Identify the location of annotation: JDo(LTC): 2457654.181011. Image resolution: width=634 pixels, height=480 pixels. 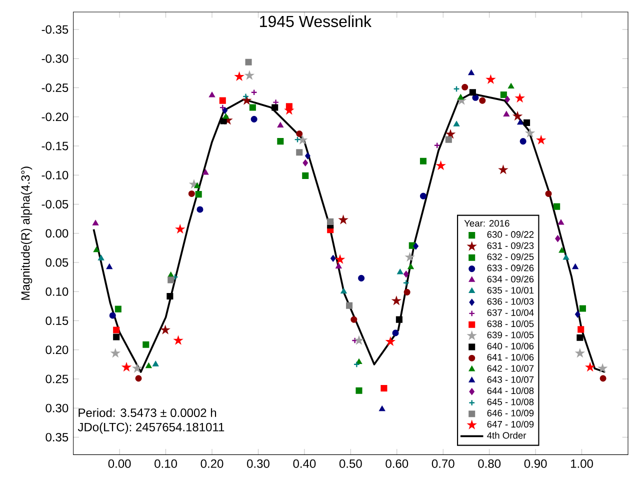
(151, 428).